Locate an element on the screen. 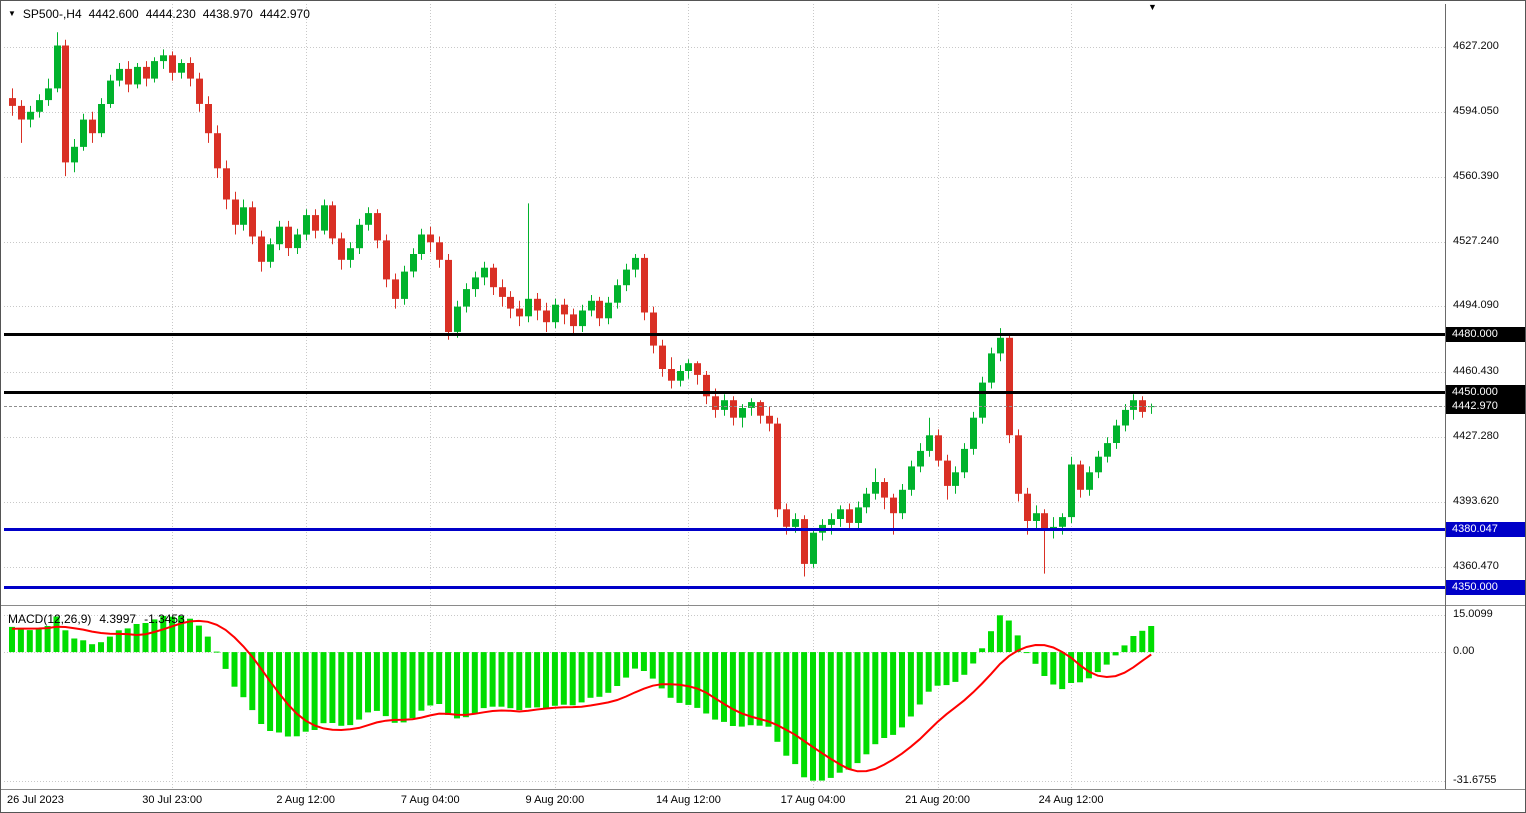 Image resolution: width=1526 pixels, height=813 pixels. time-axis-label: 24 Aug 12:00 is located at coordinates (1071, 800).